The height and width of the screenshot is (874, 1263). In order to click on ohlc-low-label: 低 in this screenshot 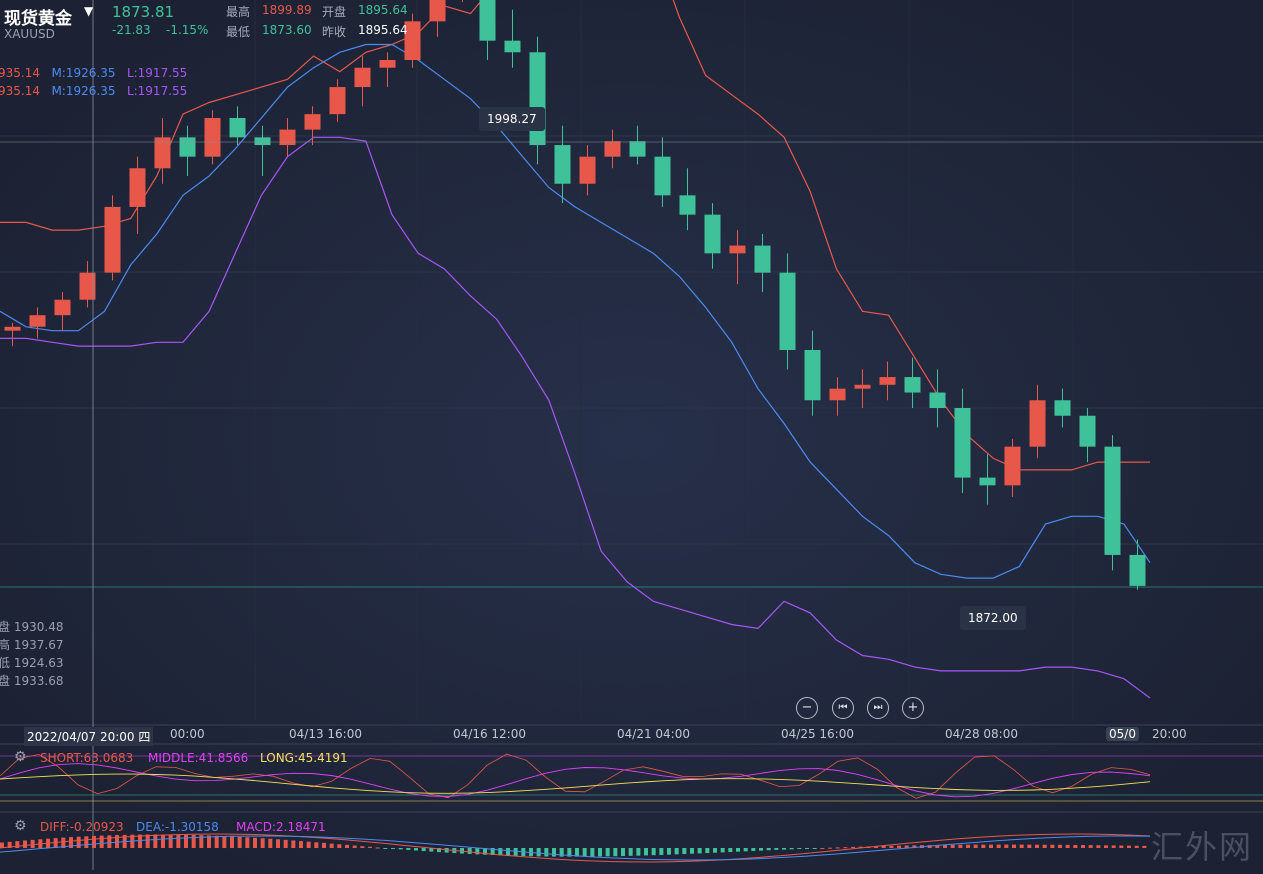, I will do `click(5, 663)`.